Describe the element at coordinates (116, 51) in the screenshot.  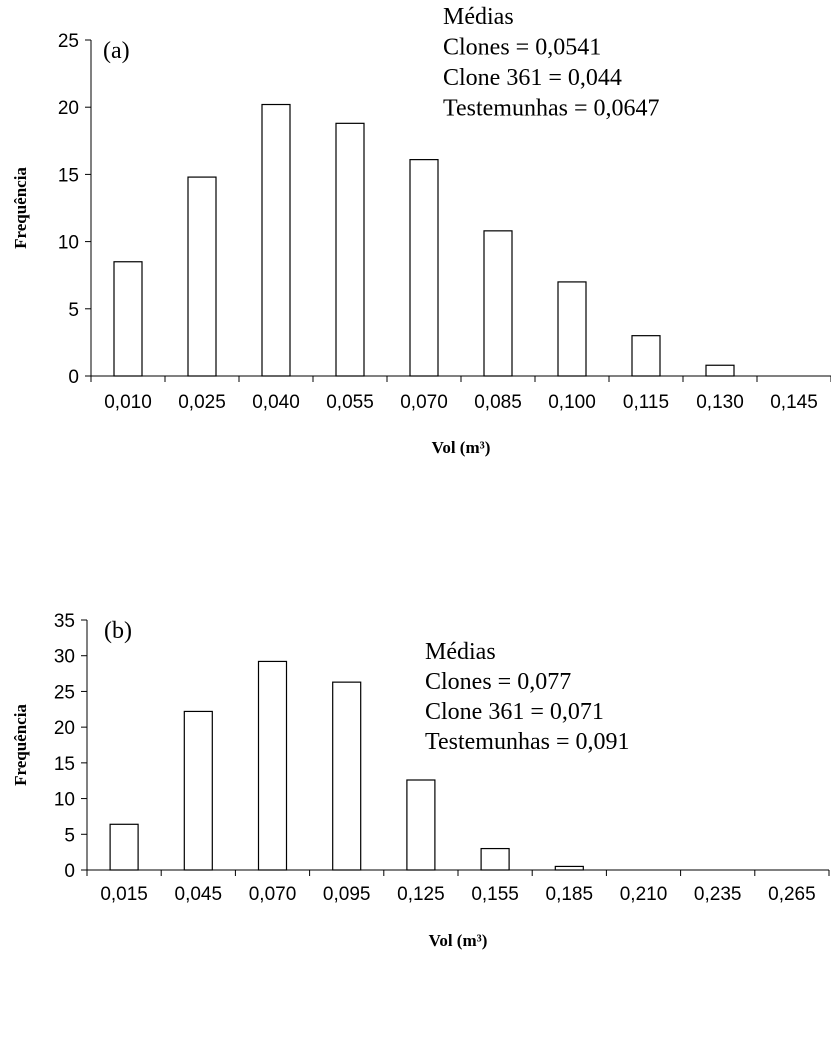
I see `panel-label-a: (a)` at that location.